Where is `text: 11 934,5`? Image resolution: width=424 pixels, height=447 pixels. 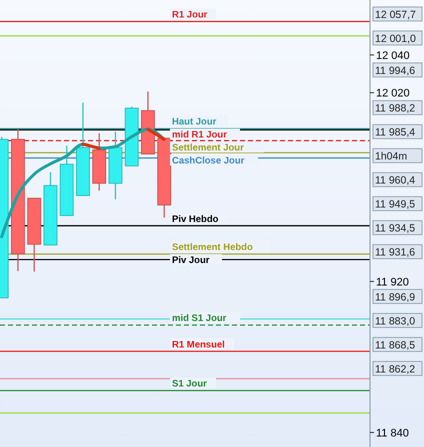
text: 11 934,5 is located at coordinates (395, 228).